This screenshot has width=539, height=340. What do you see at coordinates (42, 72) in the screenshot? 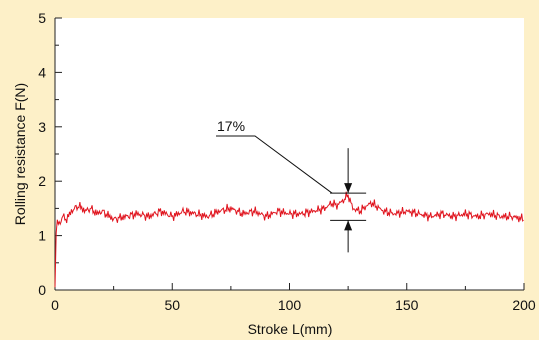
I see `y-tick-label: 4` at bounding box center [42, 72].